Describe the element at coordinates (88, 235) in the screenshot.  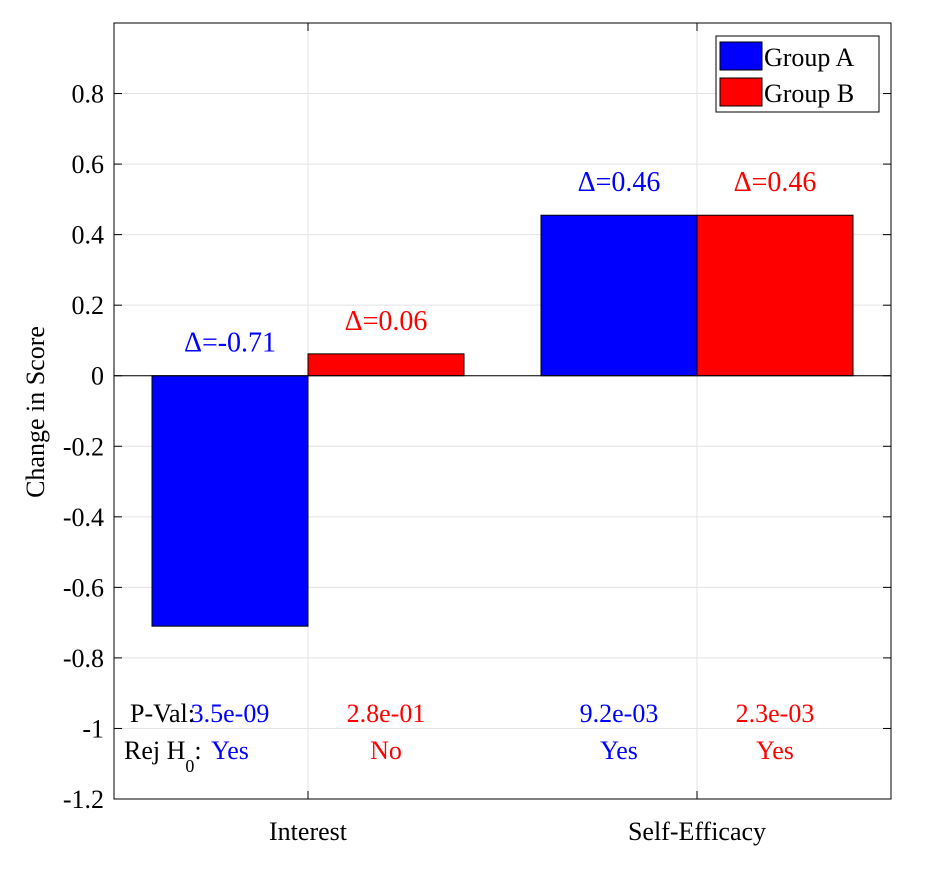
I see `y-tick-label-2: 0.4` at that location.